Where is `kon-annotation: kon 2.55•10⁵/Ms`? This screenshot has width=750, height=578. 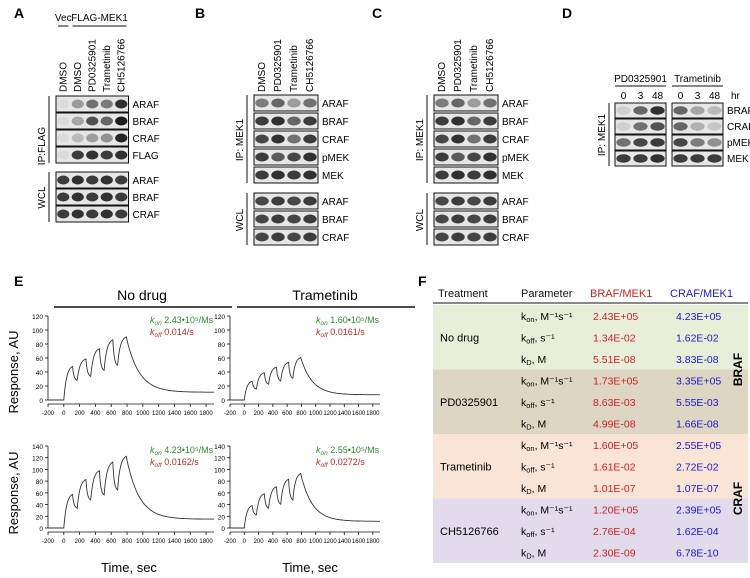 kon-annotation: kon 2.55•10⁵/Ms is located at coordinates (348, 451).